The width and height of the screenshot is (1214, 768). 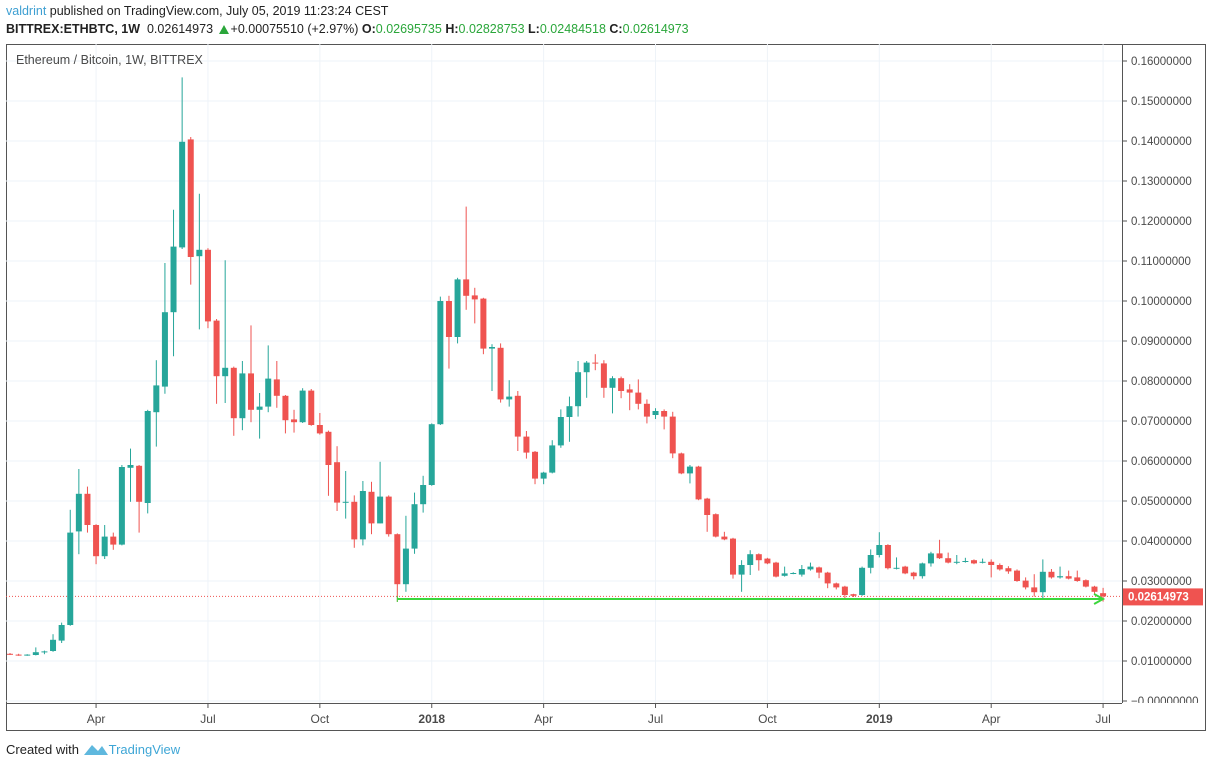 What do you see at coordinates (144, 749) in the screenshot?
I see `tradingview-link: TradingView` at bounding box center [144, 749].